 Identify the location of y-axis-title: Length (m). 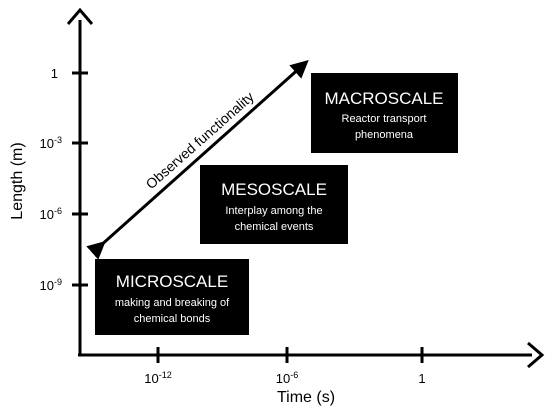
(17, 180).